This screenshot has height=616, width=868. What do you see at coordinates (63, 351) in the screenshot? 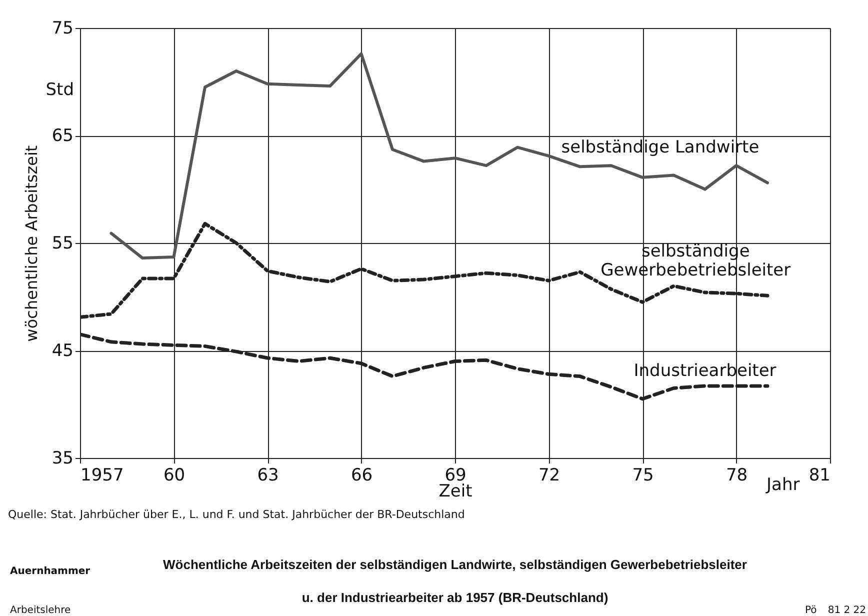
I see `y-tick-label: 45` at bounding box center [63, 351].